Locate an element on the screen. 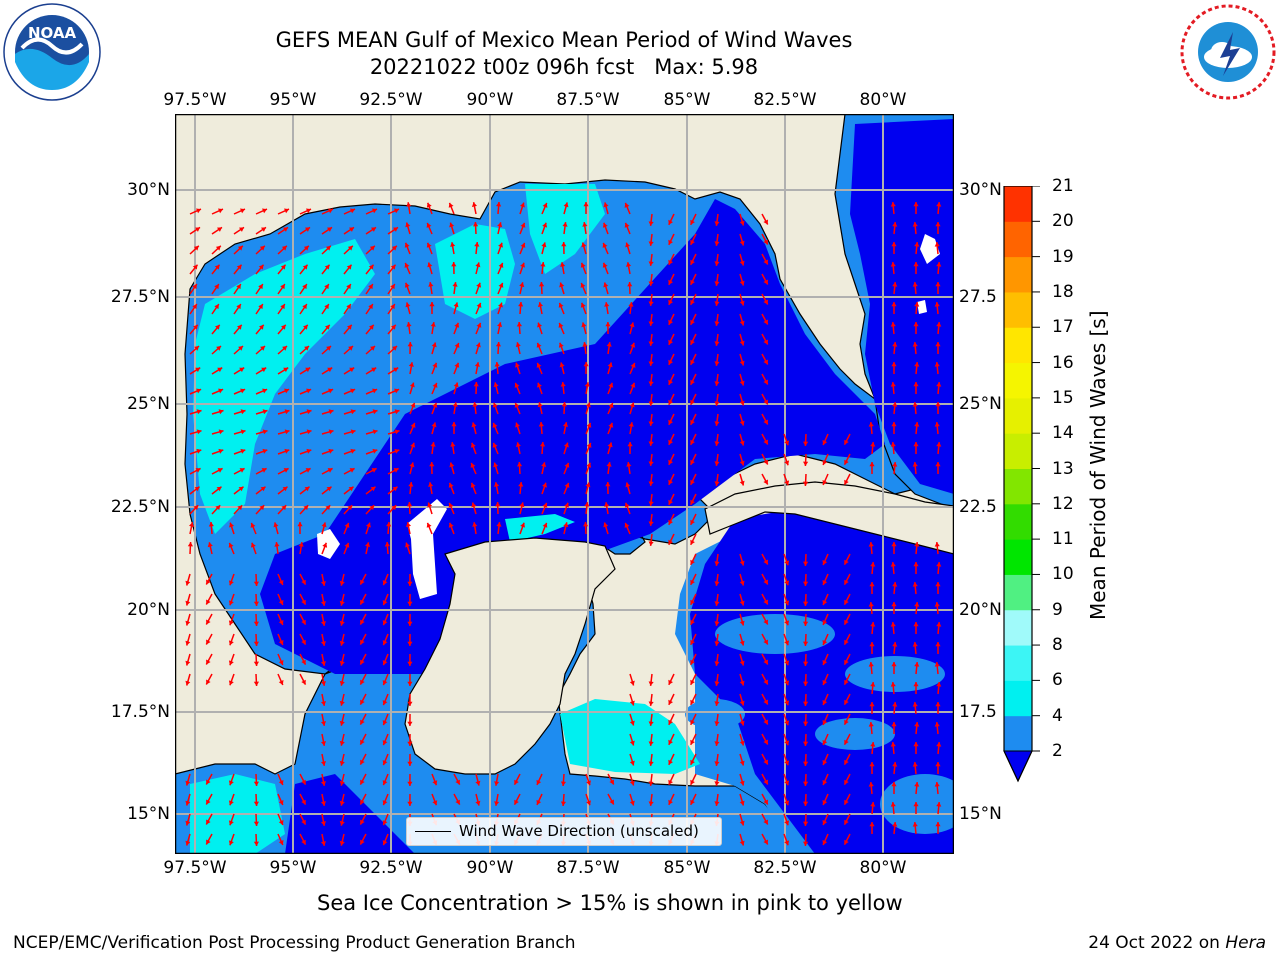 The width and height of the screenshot is (1280, 960). lat-tick-left: 30°N is located at coordinates (148, 190).